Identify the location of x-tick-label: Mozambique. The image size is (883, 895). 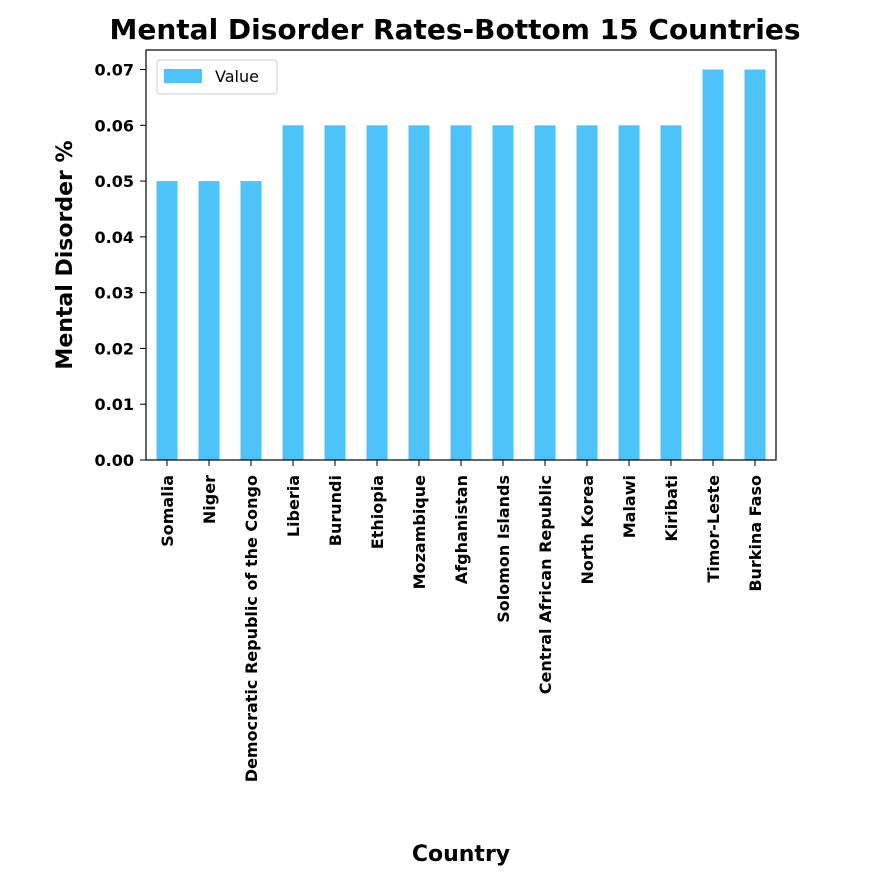
(419, 532).